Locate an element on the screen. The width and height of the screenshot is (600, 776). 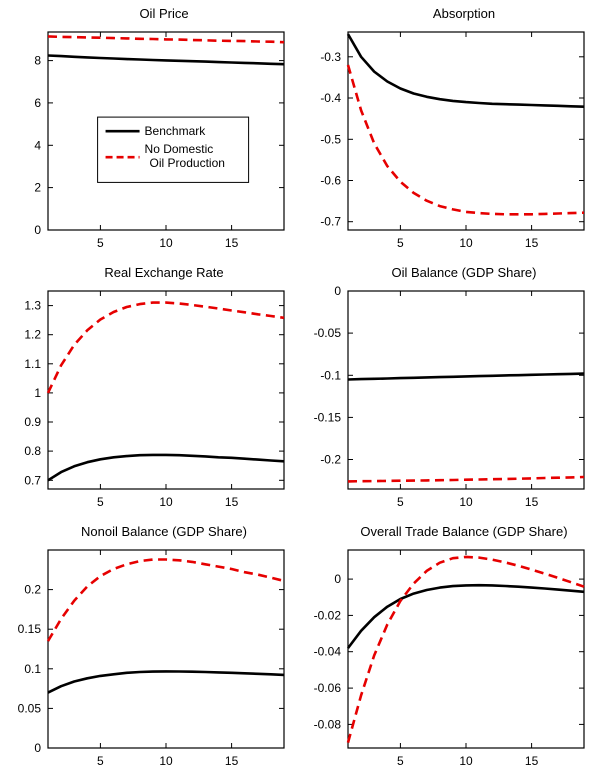
y-tick-label: 0.05 is located at coordinates (30, 708).